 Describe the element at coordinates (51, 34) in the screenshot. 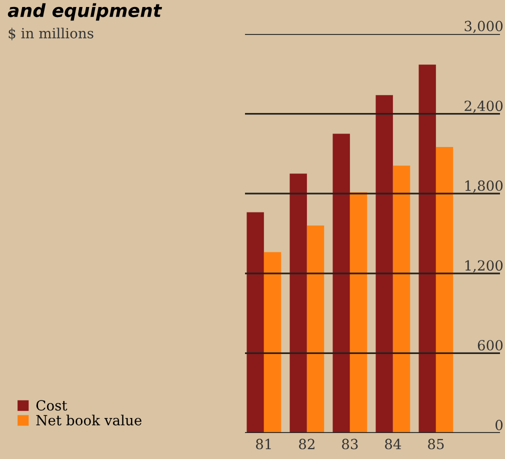

I see `text: $ in millions` at that location.